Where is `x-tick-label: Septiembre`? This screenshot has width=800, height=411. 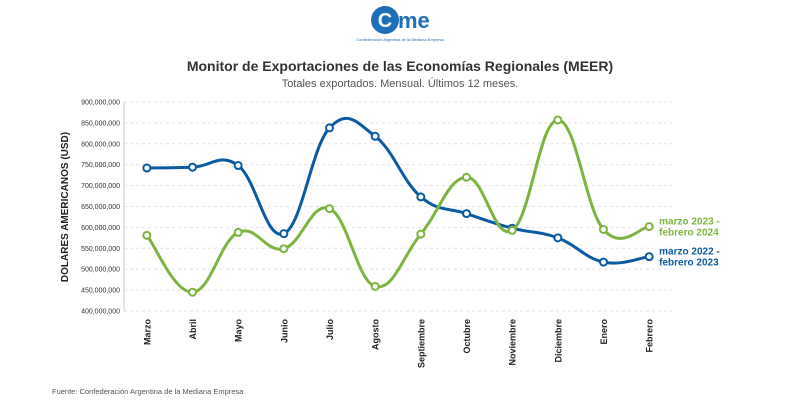 x-tick-label: Septiembre is located at coordinates (421, 343).